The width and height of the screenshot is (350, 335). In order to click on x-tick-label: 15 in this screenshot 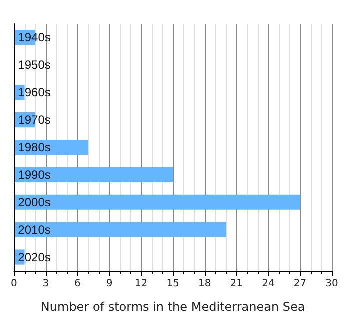, I will do `click(173, 284)`.